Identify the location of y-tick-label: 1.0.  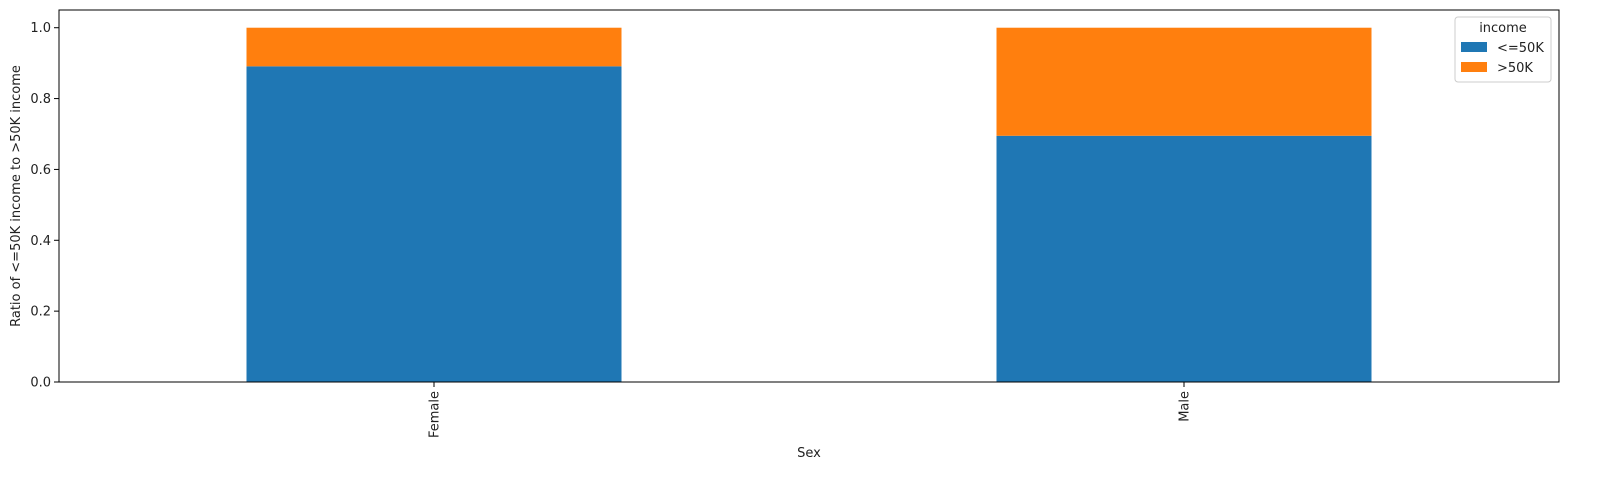
(40, 28).